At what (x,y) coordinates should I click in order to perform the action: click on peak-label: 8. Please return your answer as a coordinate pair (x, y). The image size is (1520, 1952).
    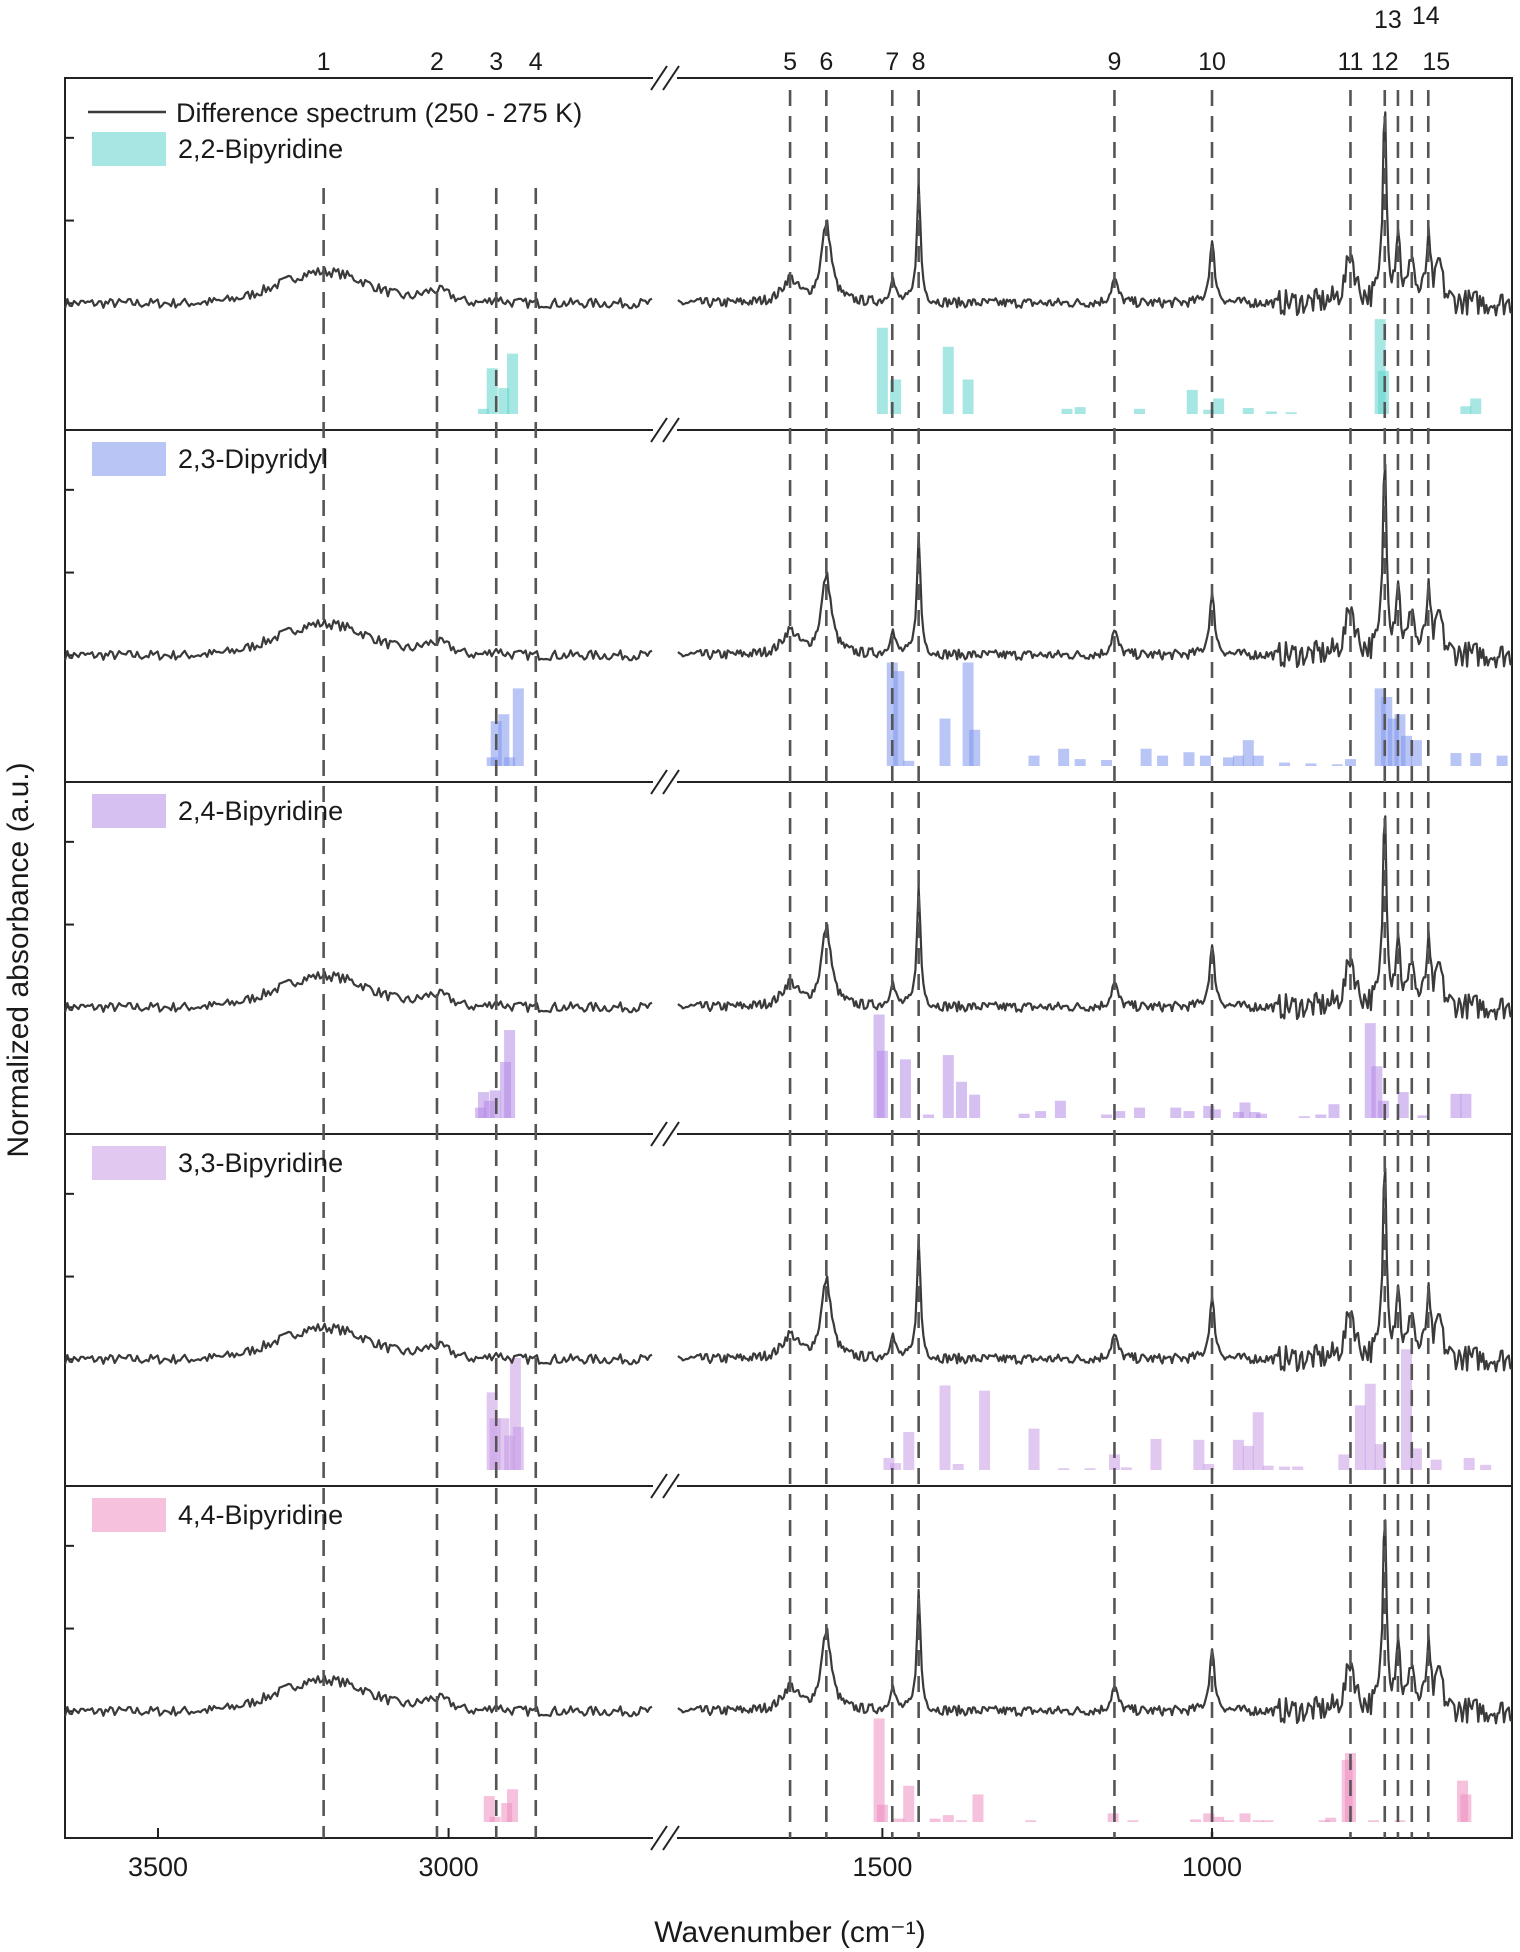
    Looking at the image, I should click on (919, 62).